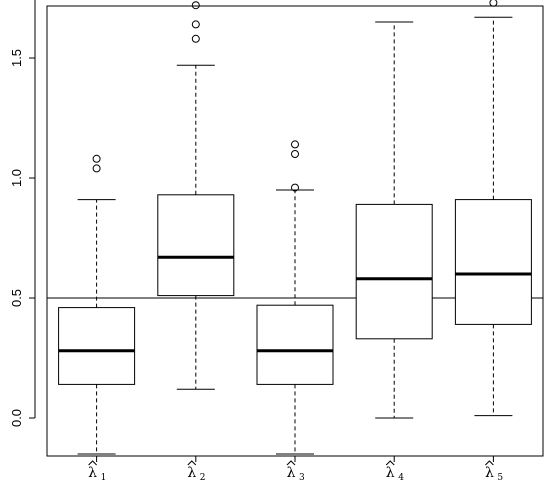  Describe the element at coordinates (104, 478) in the screenshot. I see `x-tick-subscript: 1` at that location.